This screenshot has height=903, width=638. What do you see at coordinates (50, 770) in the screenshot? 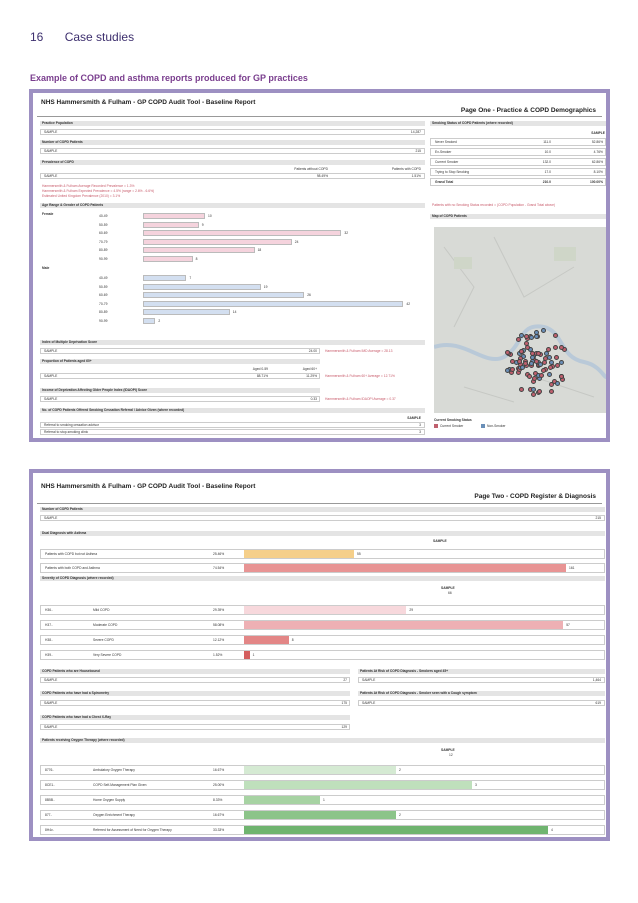
I see `oxygen-code: 8776..` at bounding box center [50, 770].